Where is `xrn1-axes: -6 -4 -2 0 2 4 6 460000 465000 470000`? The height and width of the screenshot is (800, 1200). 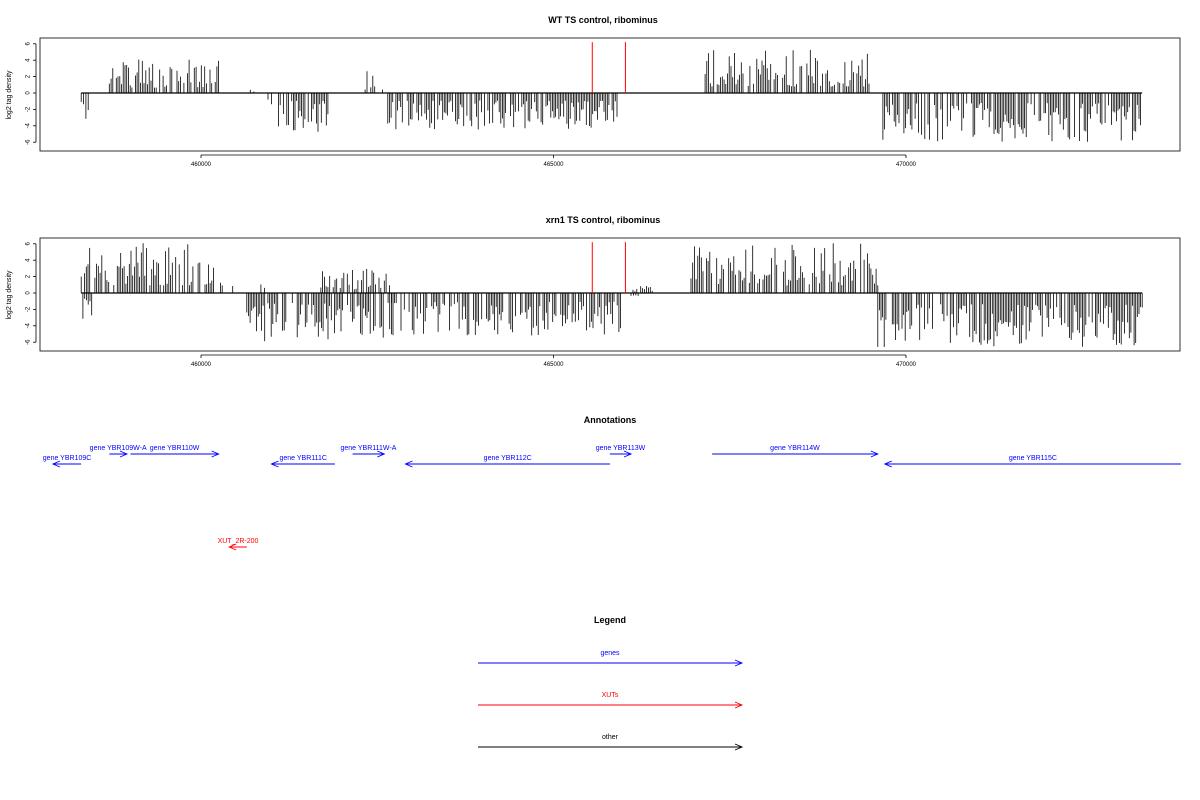
xrn1-axes: -6 -4 -2 0 2 4 6 460000 465000 470000 is located at coordinates (471, 304).